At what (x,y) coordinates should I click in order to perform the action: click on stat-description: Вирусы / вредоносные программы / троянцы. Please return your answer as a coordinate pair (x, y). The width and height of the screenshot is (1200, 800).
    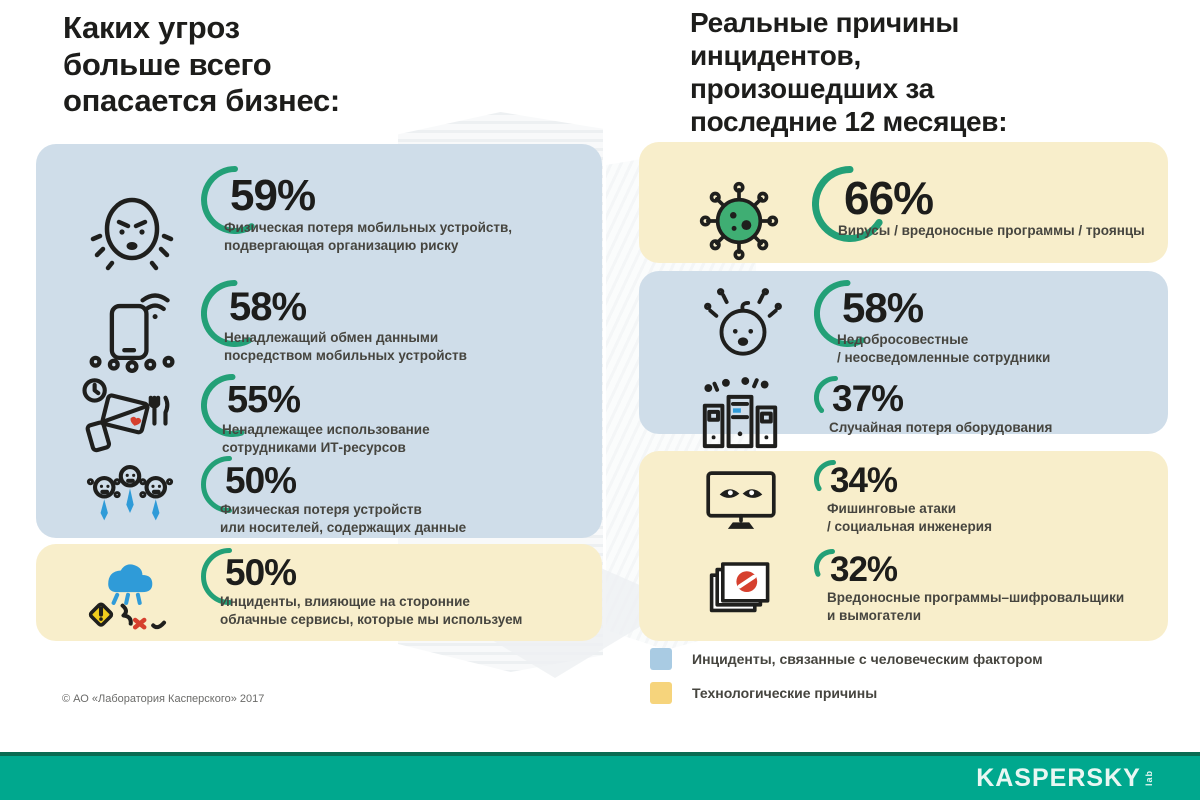
    Looking at the image, I should click on (991, 231).